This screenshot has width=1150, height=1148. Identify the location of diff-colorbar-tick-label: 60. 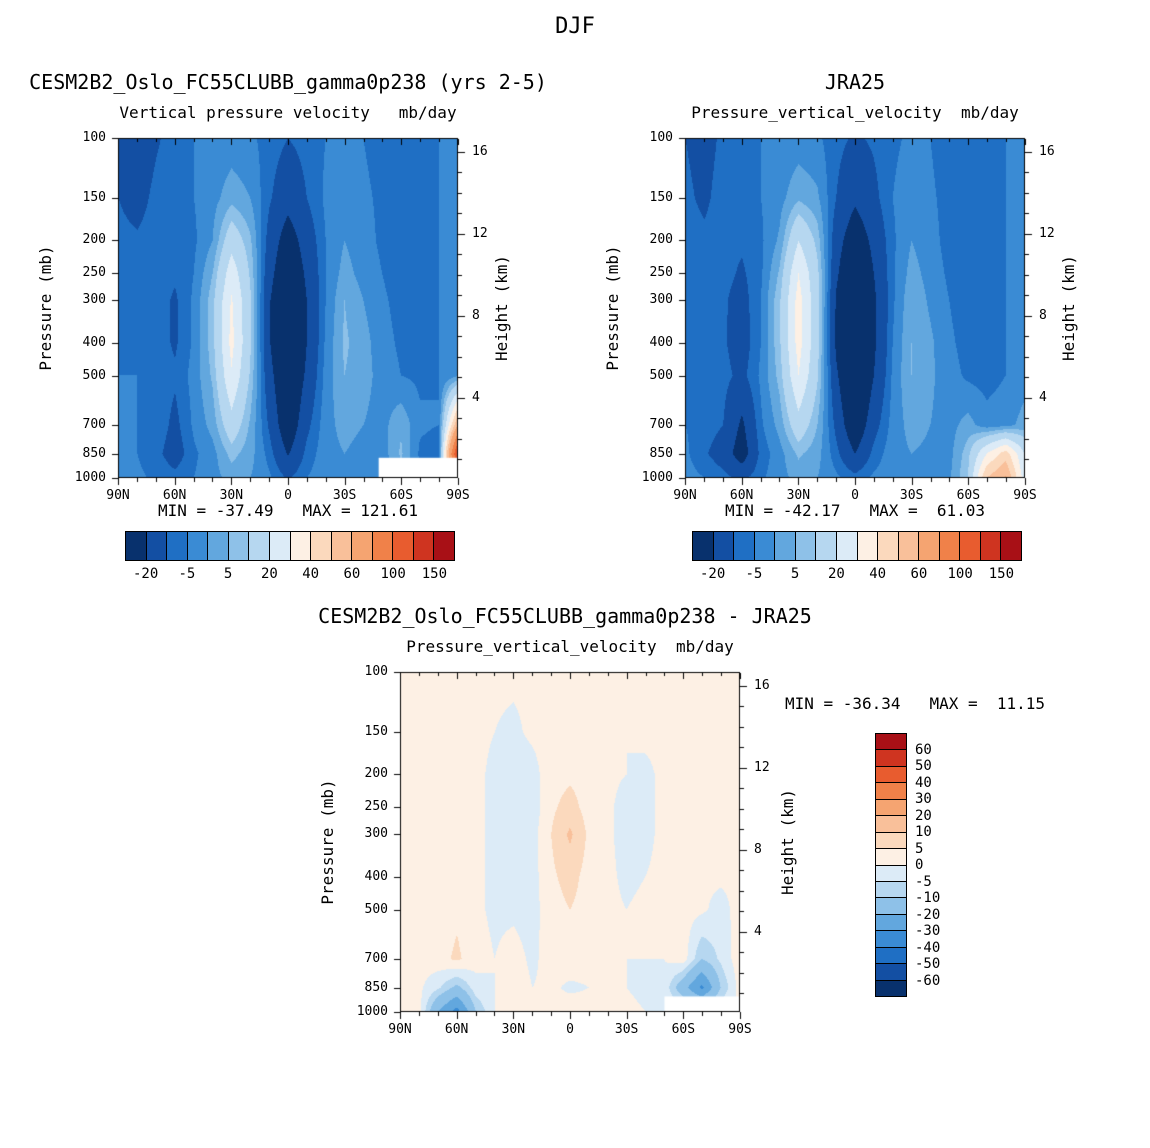
(923, 749).